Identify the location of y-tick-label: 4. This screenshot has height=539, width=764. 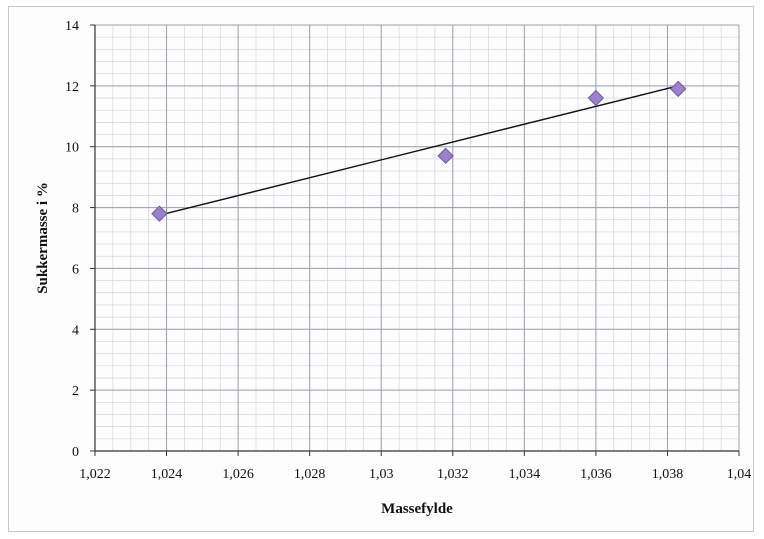
(75, 330).